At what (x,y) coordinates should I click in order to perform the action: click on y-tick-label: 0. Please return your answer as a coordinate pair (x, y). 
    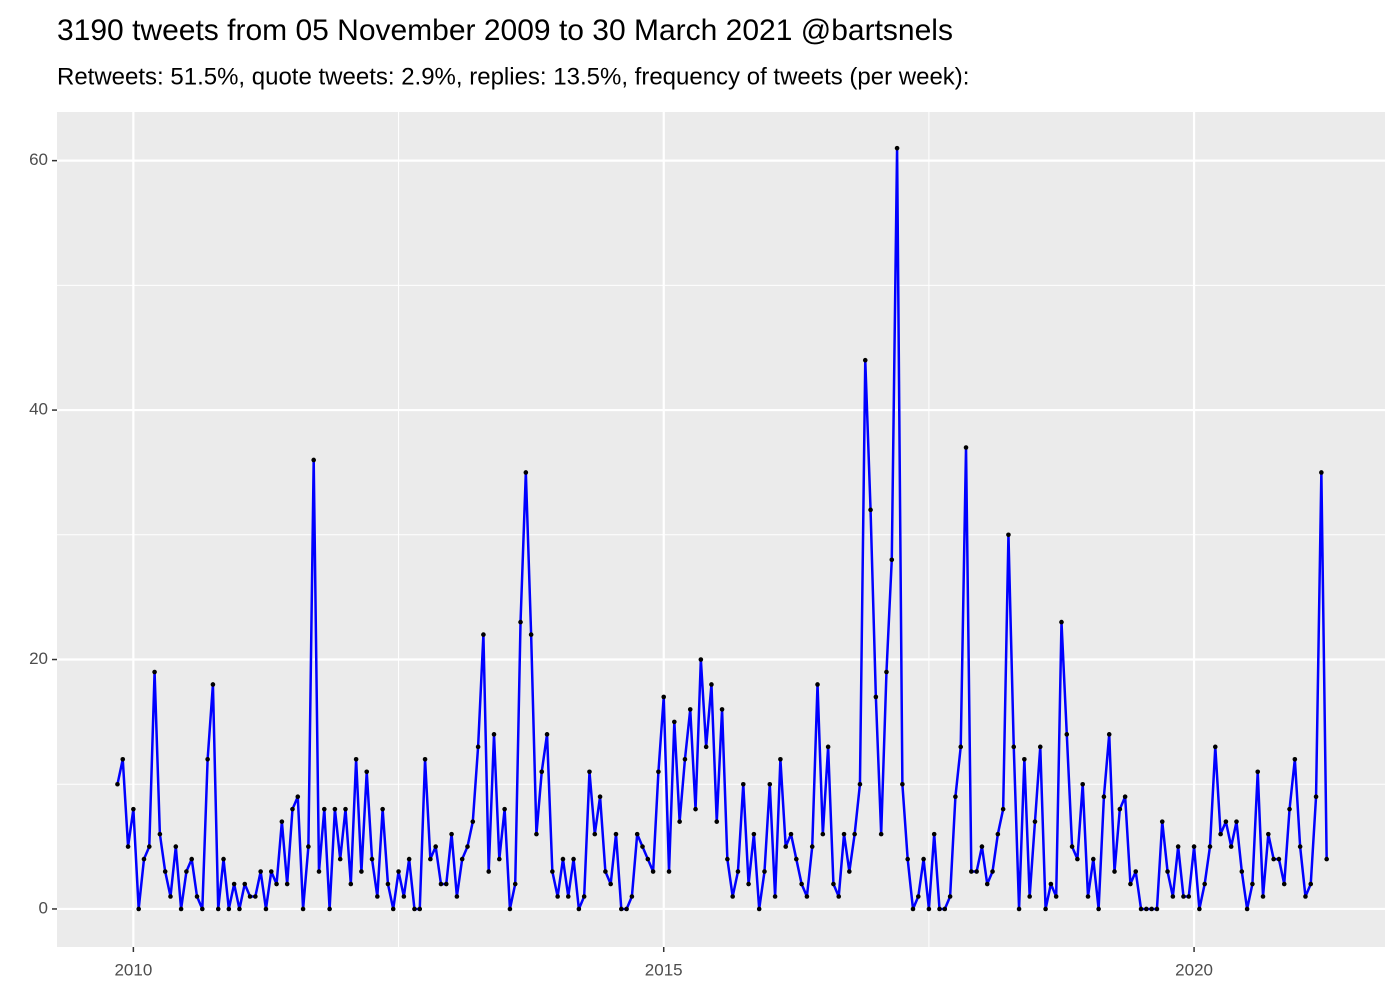
    Looking at the image, I should click on (43, 907).